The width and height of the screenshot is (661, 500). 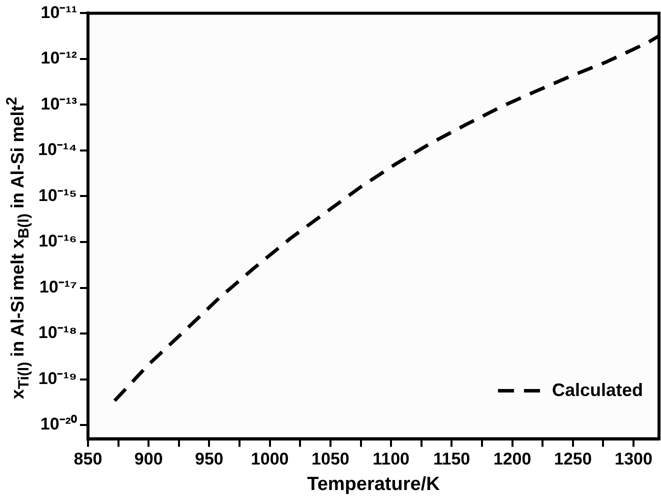 What do you see at coordinates (148, 459) in the screenshot?
I see `x-tick-label: 900` at bounding box center [148, 459].